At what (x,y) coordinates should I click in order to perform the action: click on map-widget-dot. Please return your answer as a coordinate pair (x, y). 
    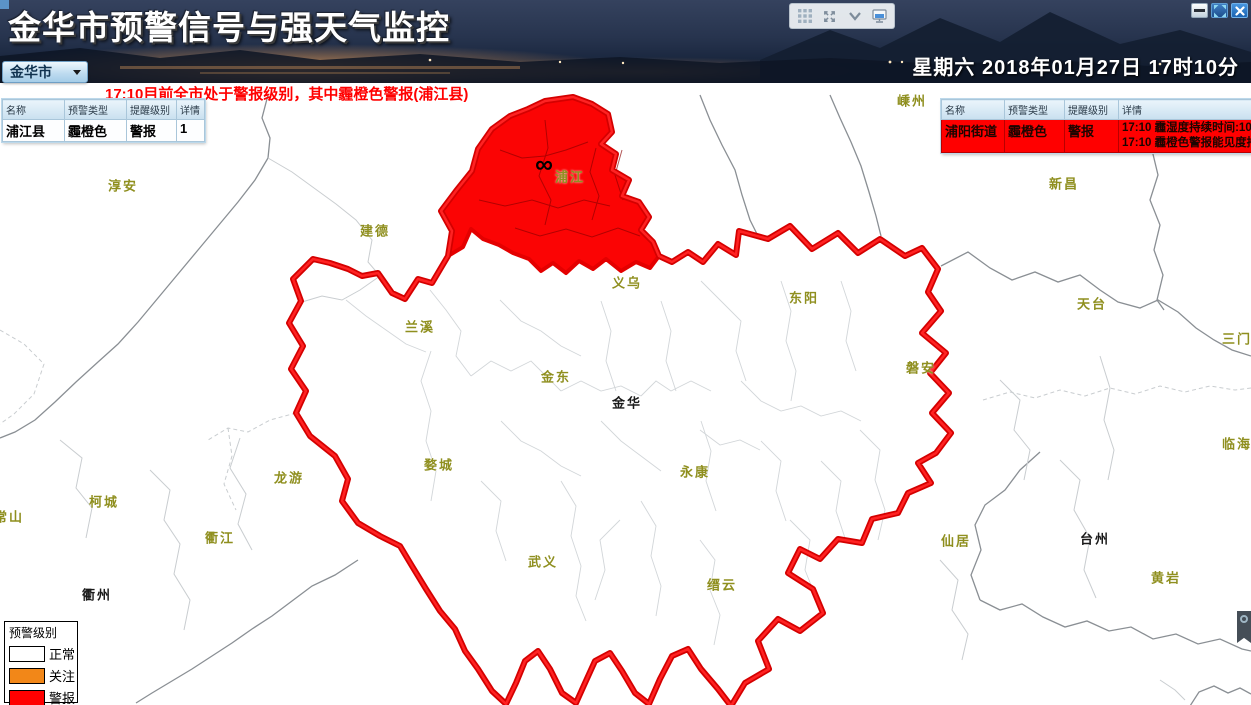
    Looking at the image, I should click on (1244, 619).